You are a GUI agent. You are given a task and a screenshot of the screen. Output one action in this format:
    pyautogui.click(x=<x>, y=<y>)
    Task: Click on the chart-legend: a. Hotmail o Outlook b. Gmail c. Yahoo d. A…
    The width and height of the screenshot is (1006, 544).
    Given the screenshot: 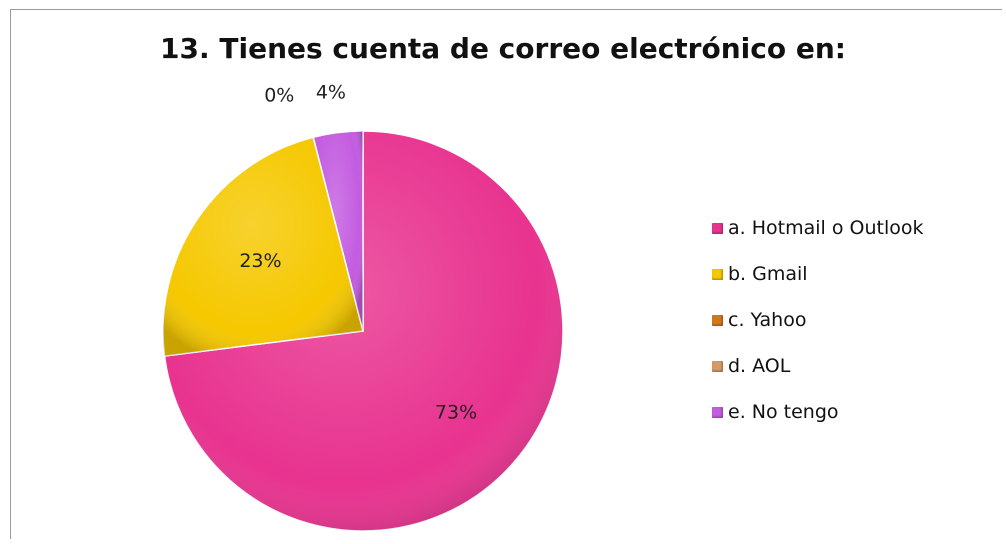 What is the action you would take?
    pyautogui.click(x=817, y=320)
    